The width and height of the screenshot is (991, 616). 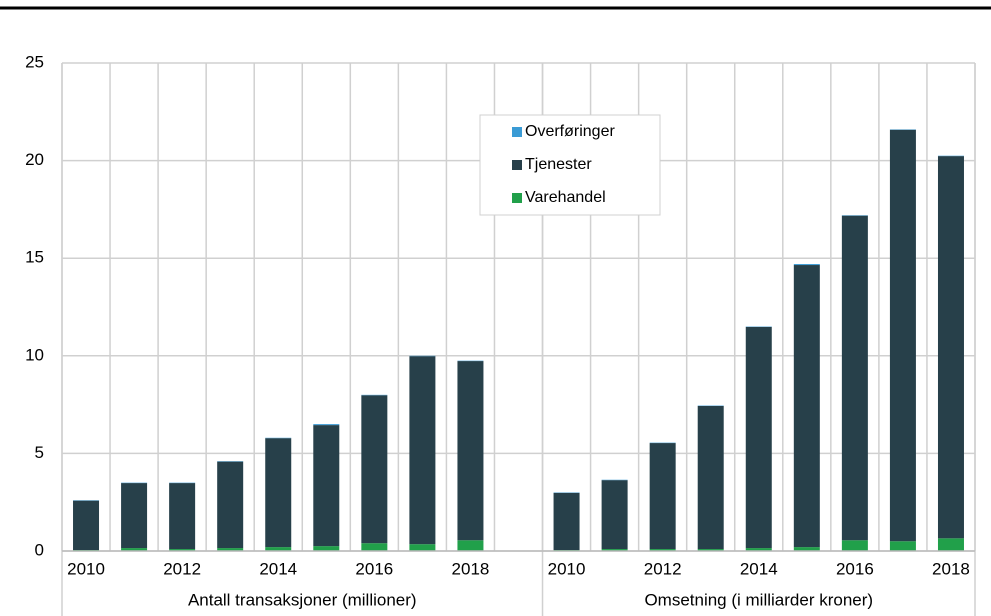 I want to click on y-tick-label: 20, so click(x=34, y=159).